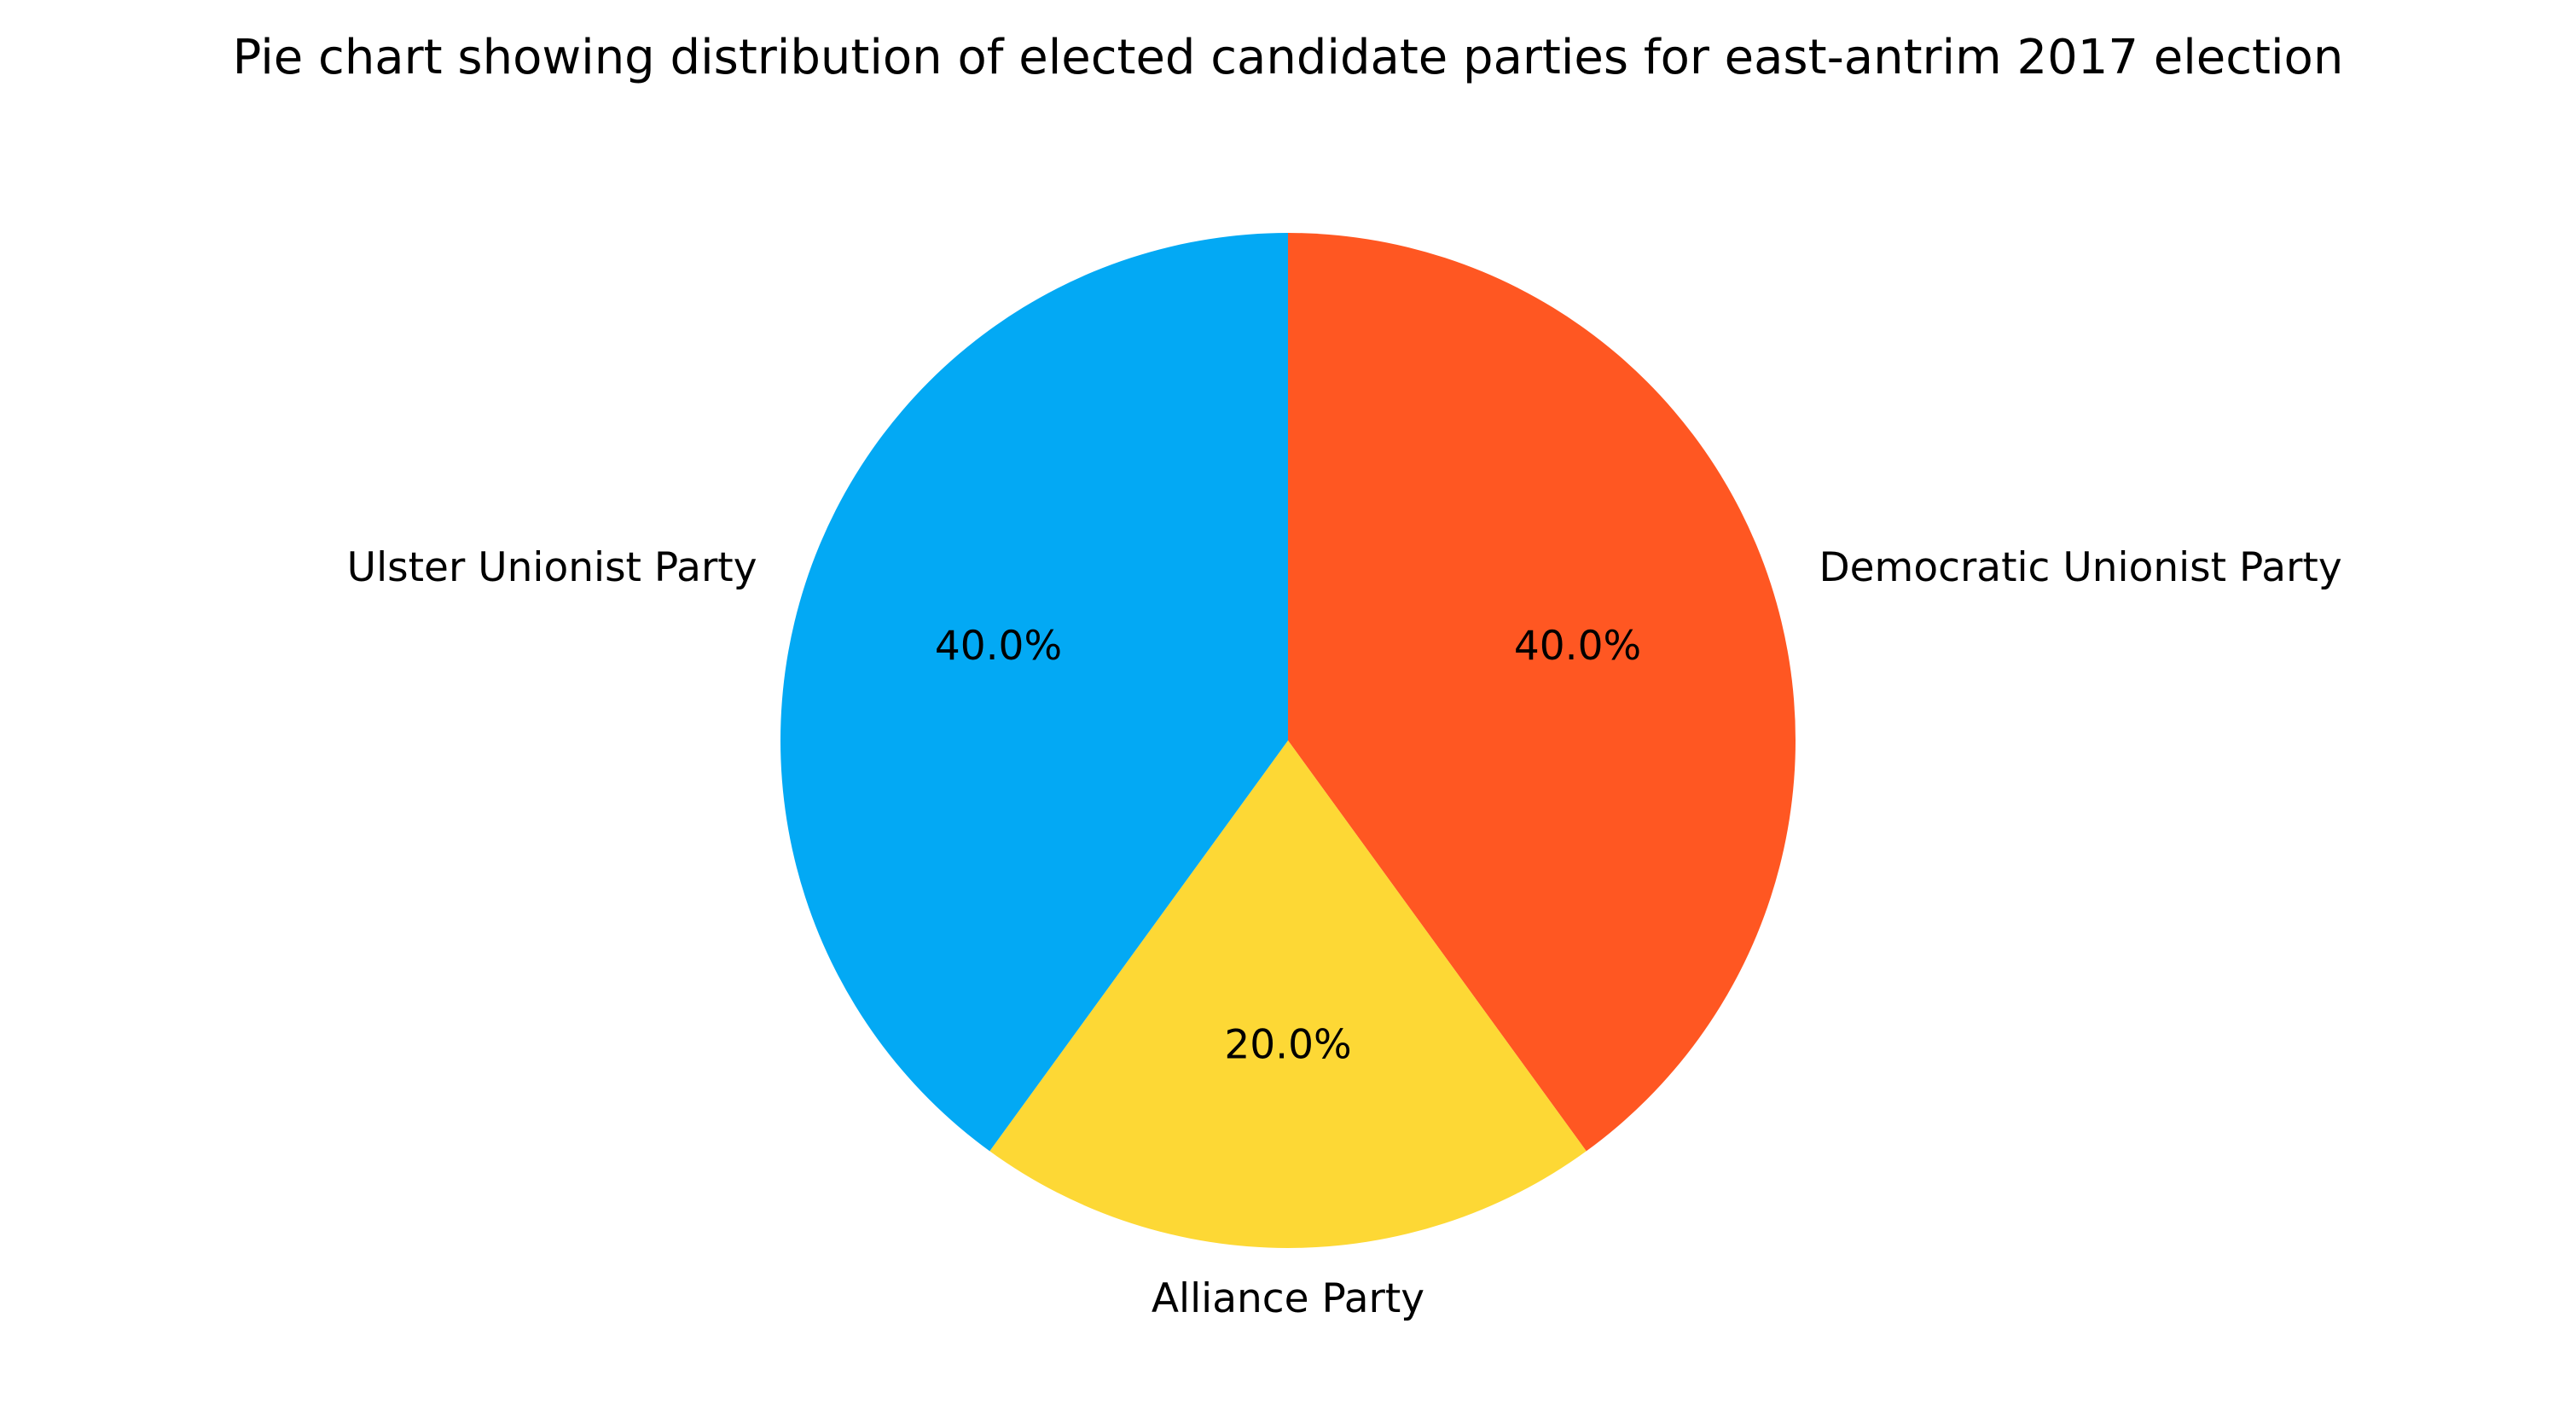  Describe the element at coordinates (1034, 692) in the screenshot. I see `pie-slice-ulster-unionist-party` at that location.